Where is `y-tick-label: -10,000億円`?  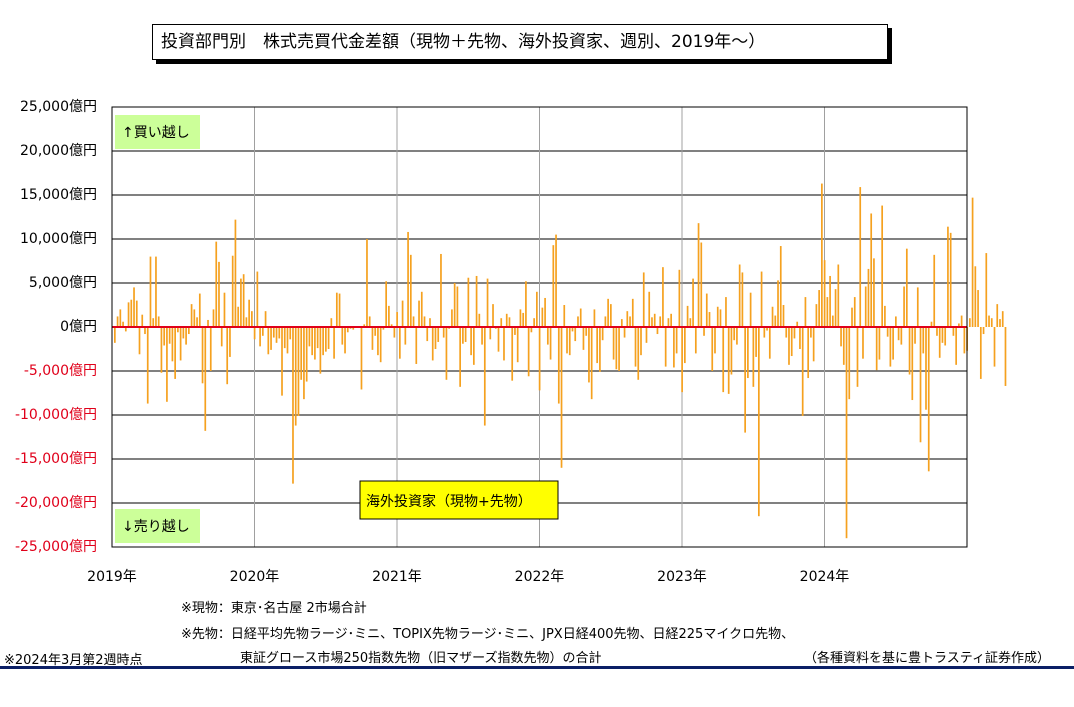
y-tick-label: -10,000億円 is located at coordinates (55, 415).